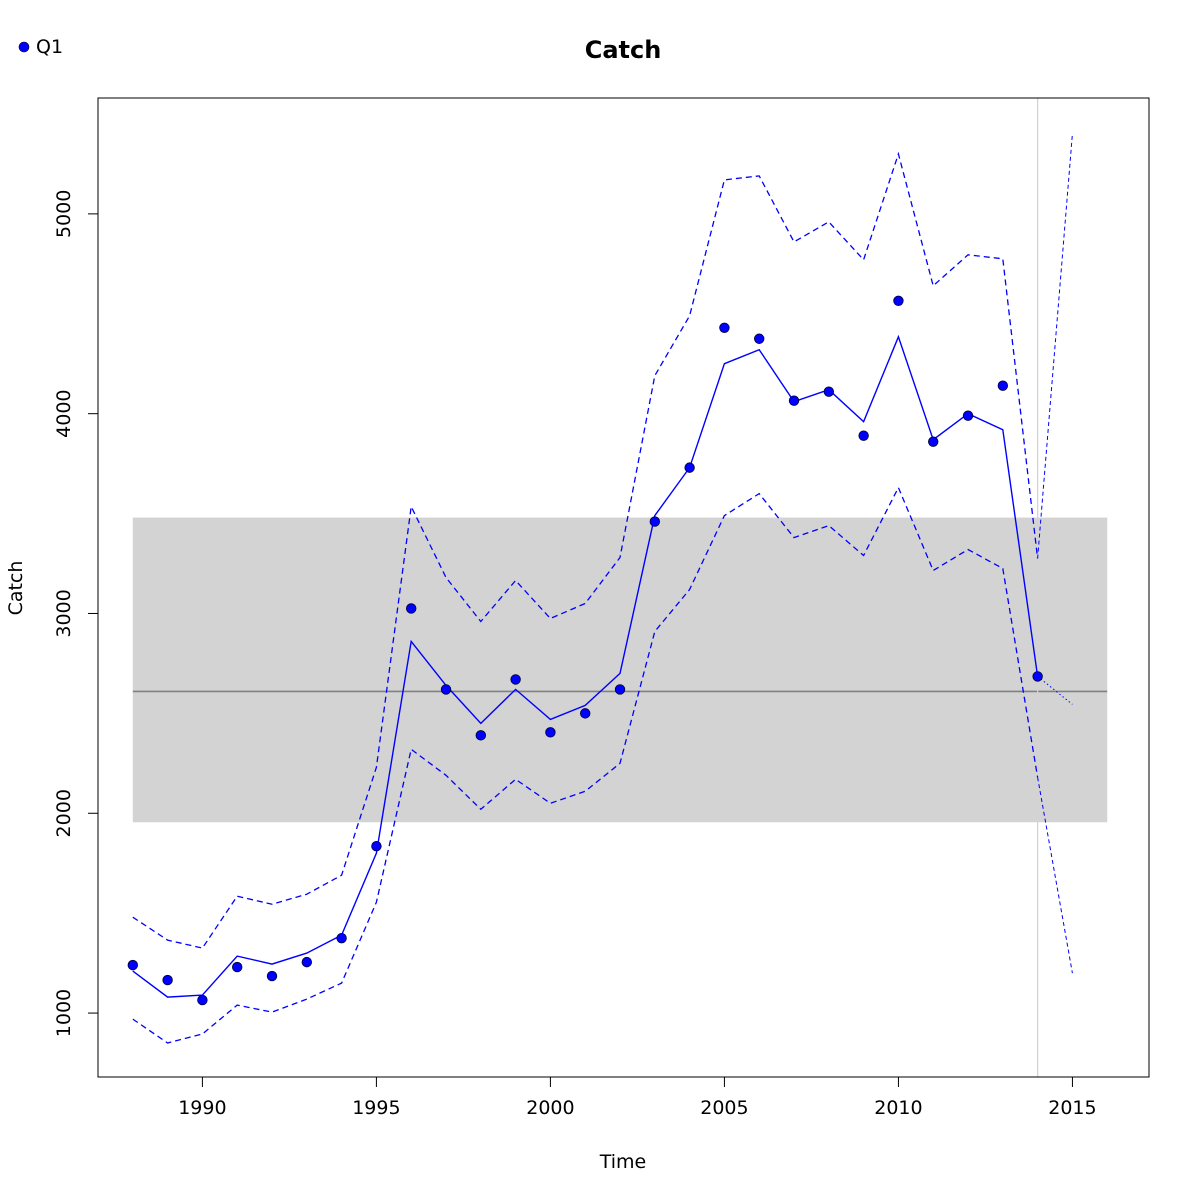  Describe the element at coordinates (724, 1108) in the screenshot. I see `x-tick-label: 2005` at that location.